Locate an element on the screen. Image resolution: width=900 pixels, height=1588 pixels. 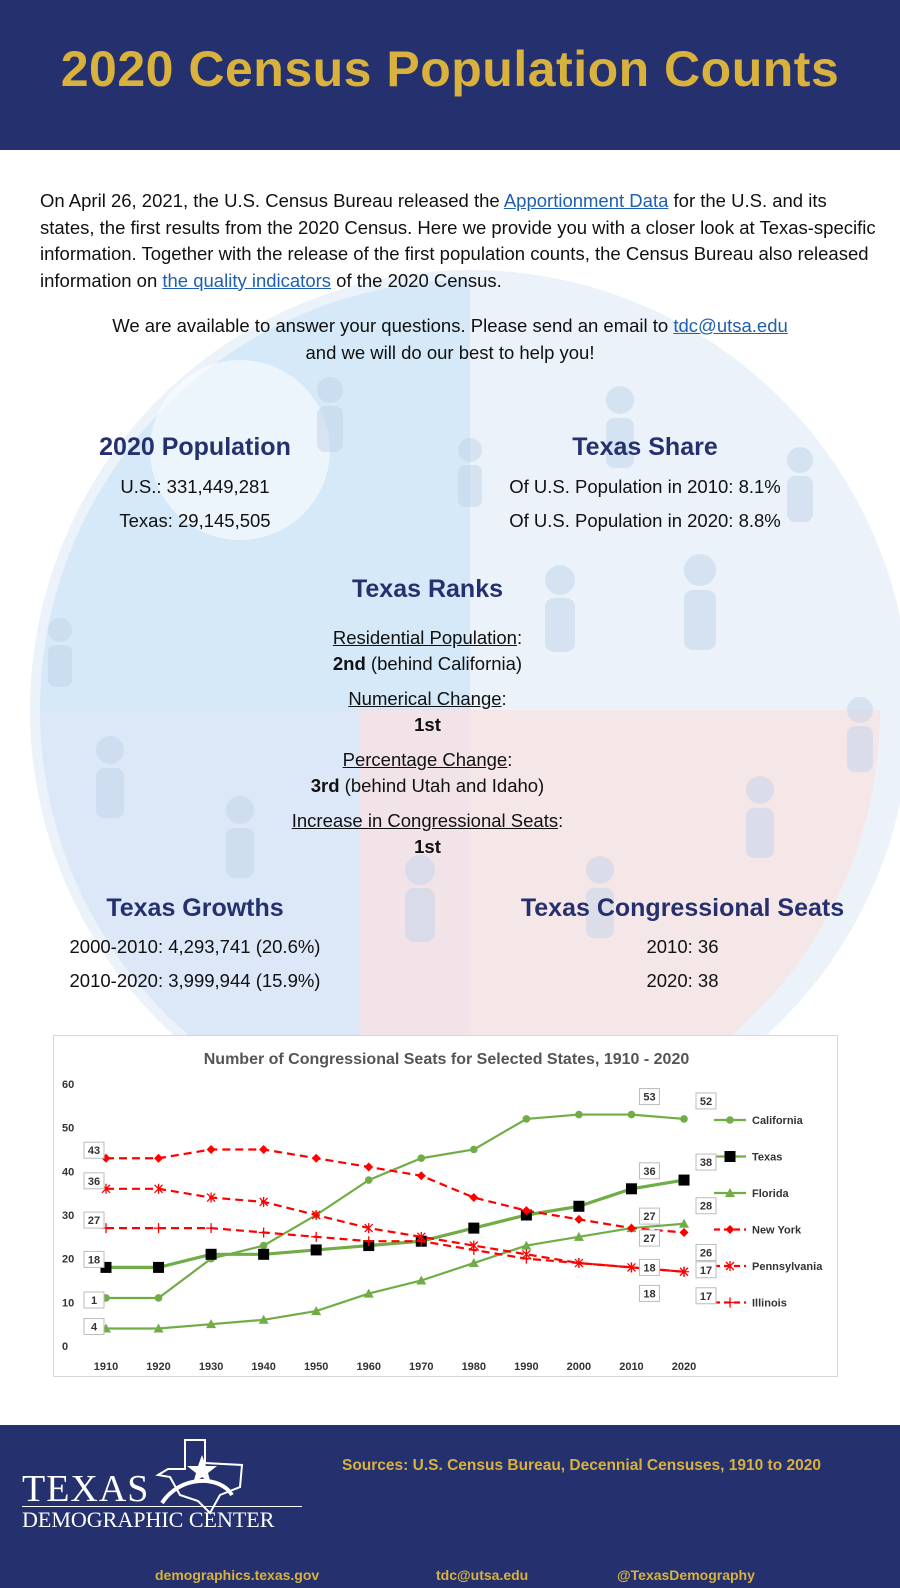
rank-value: 2nd is located at coordinates (349, 663).